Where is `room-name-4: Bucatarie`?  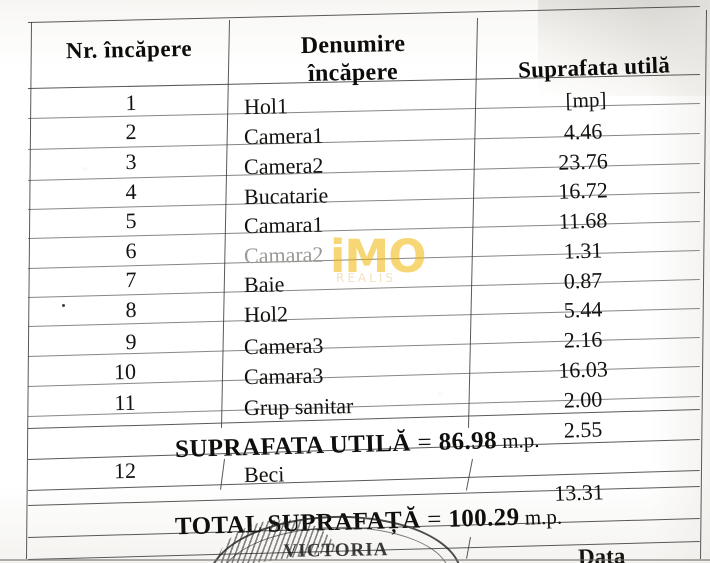
room-name-4: Bucatarie is located at coordinates (286, 196).